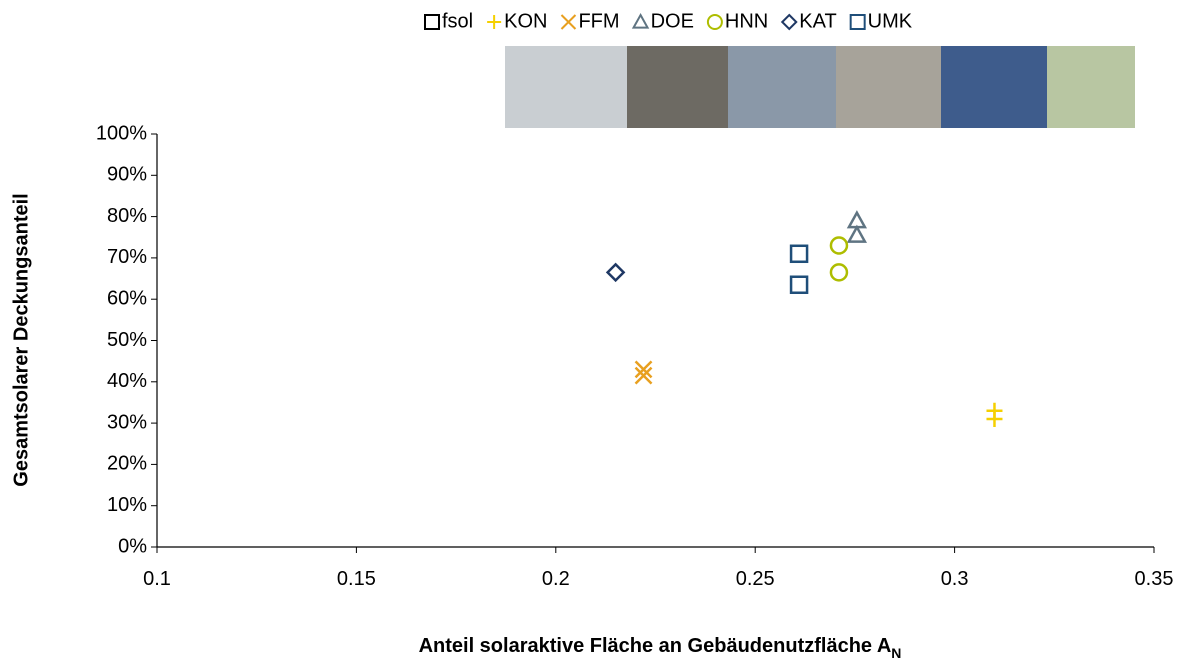 The image size is (1189, 668). I want to click on building-photos, so click(820, 87).